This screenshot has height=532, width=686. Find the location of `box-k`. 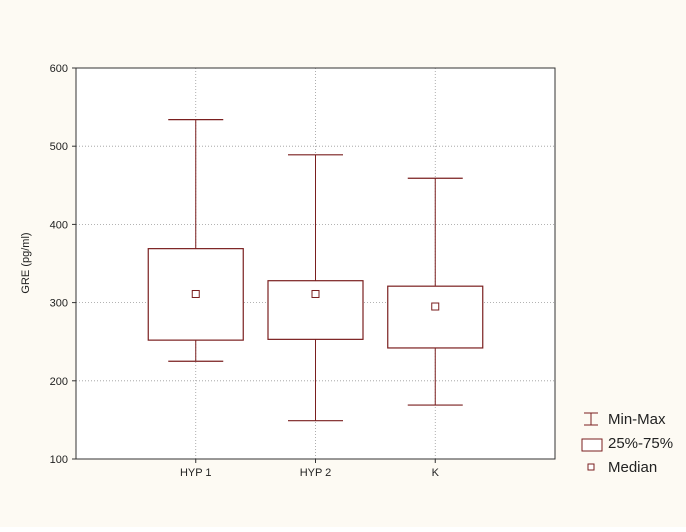

box-k is located at coordinates (435, 291).